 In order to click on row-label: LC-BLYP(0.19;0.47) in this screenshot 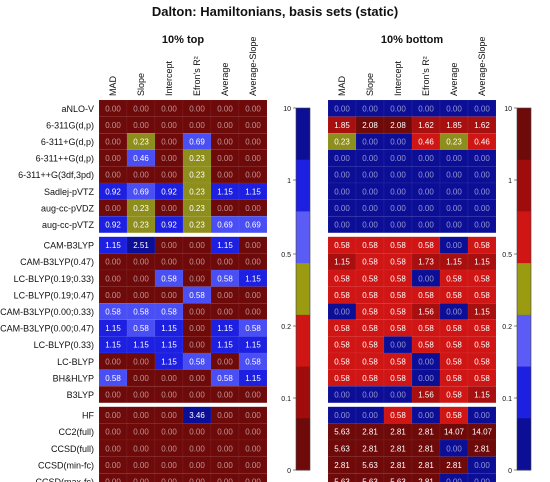, I will do `click(54, 295)`.